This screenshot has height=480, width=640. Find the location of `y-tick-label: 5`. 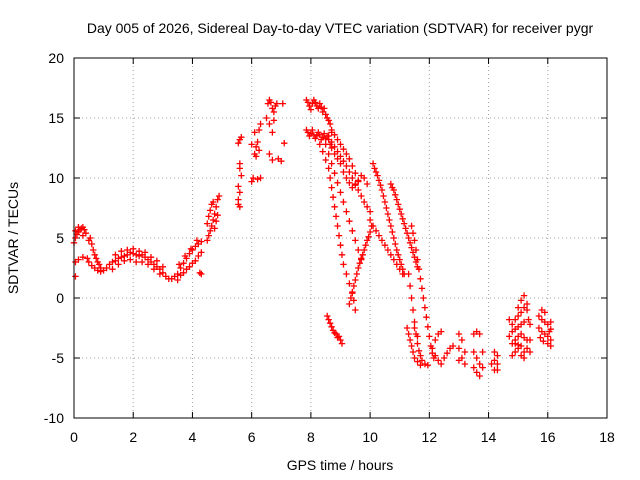

y-tick-label: 5 is located at coordinates (60, 238).